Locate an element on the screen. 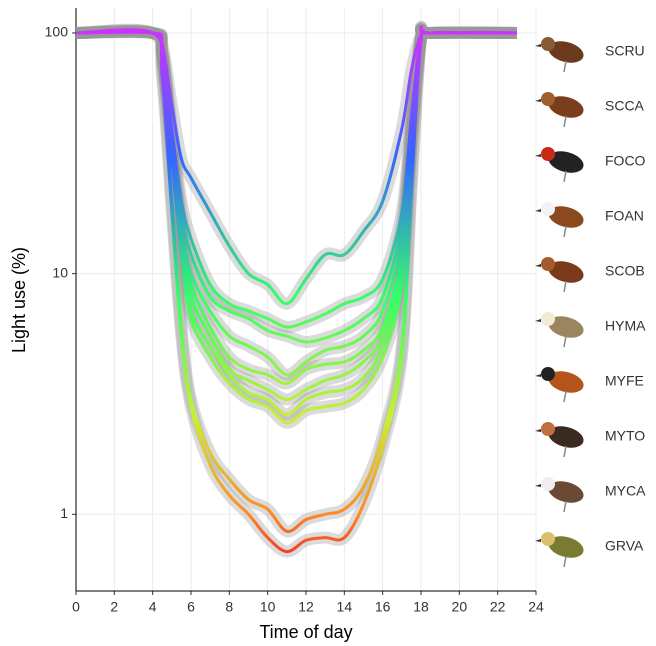 The width and height of the screenshot is (656, 646). x-tick-label: 4 is located at coordinates (153, 607).